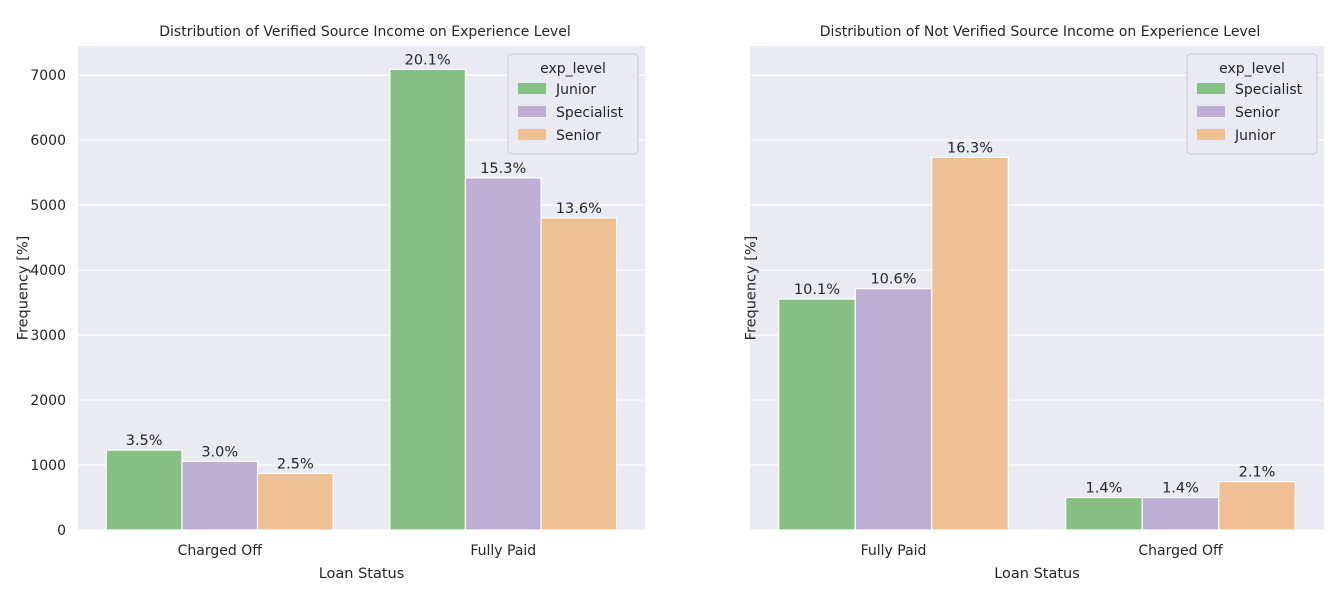 Image resolution: width=1336 pixels, height=591 pixels. I want to click on bar-value-label: 10.1%, so click(817, 290).